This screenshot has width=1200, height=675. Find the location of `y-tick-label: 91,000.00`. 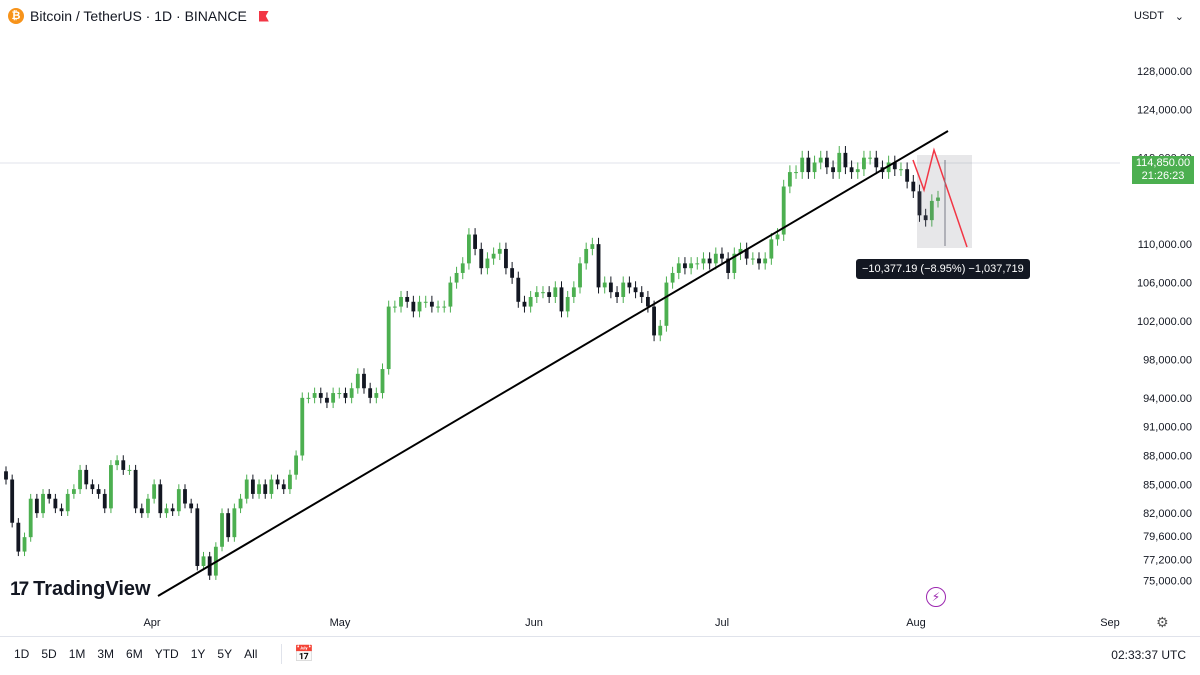

y-tick-label: 91,000.00 is located at coordinates (1167, 428).